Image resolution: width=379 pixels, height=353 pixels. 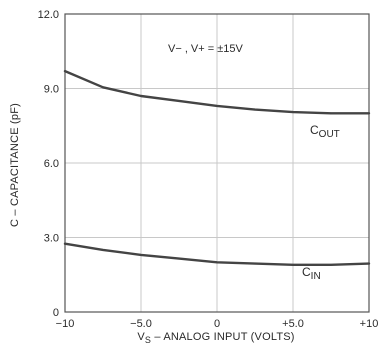 What do you see at coordinates (48, 15) in the screenshot?
I see `y-tick-label-4: 12.0` at bounding box center [48, 15].